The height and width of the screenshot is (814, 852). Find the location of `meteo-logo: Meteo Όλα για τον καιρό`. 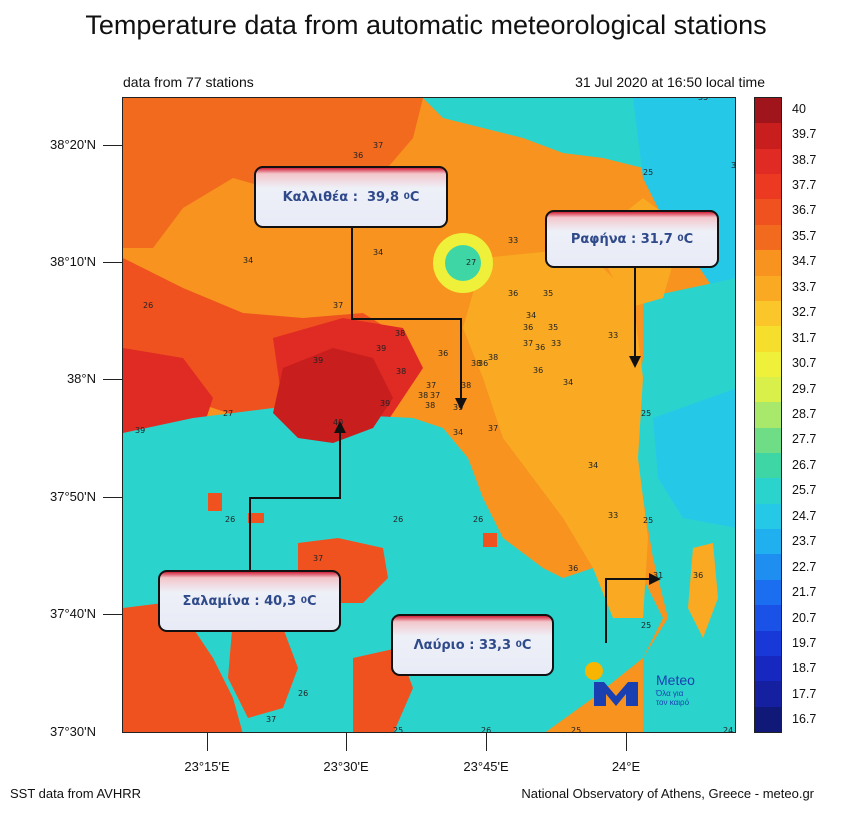

meteo-logo: Meteo Όλα για τον καιρό is located at coordinates (649, 687).